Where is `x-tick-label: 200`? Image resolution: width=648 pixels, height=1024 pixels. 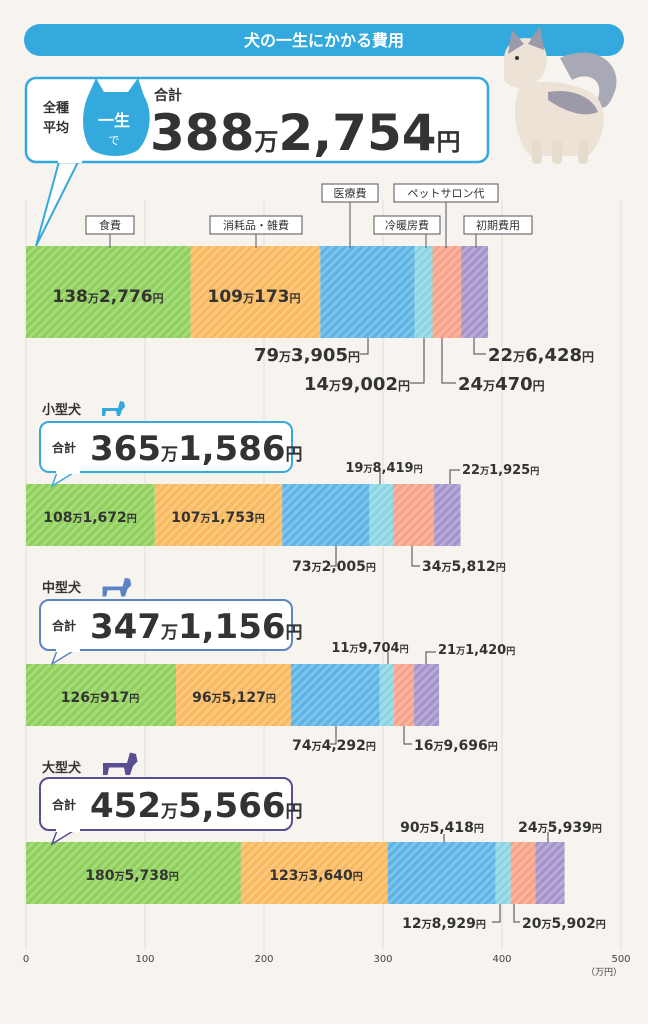 x-tick-label: 200 is located at coordinates (263, 959).